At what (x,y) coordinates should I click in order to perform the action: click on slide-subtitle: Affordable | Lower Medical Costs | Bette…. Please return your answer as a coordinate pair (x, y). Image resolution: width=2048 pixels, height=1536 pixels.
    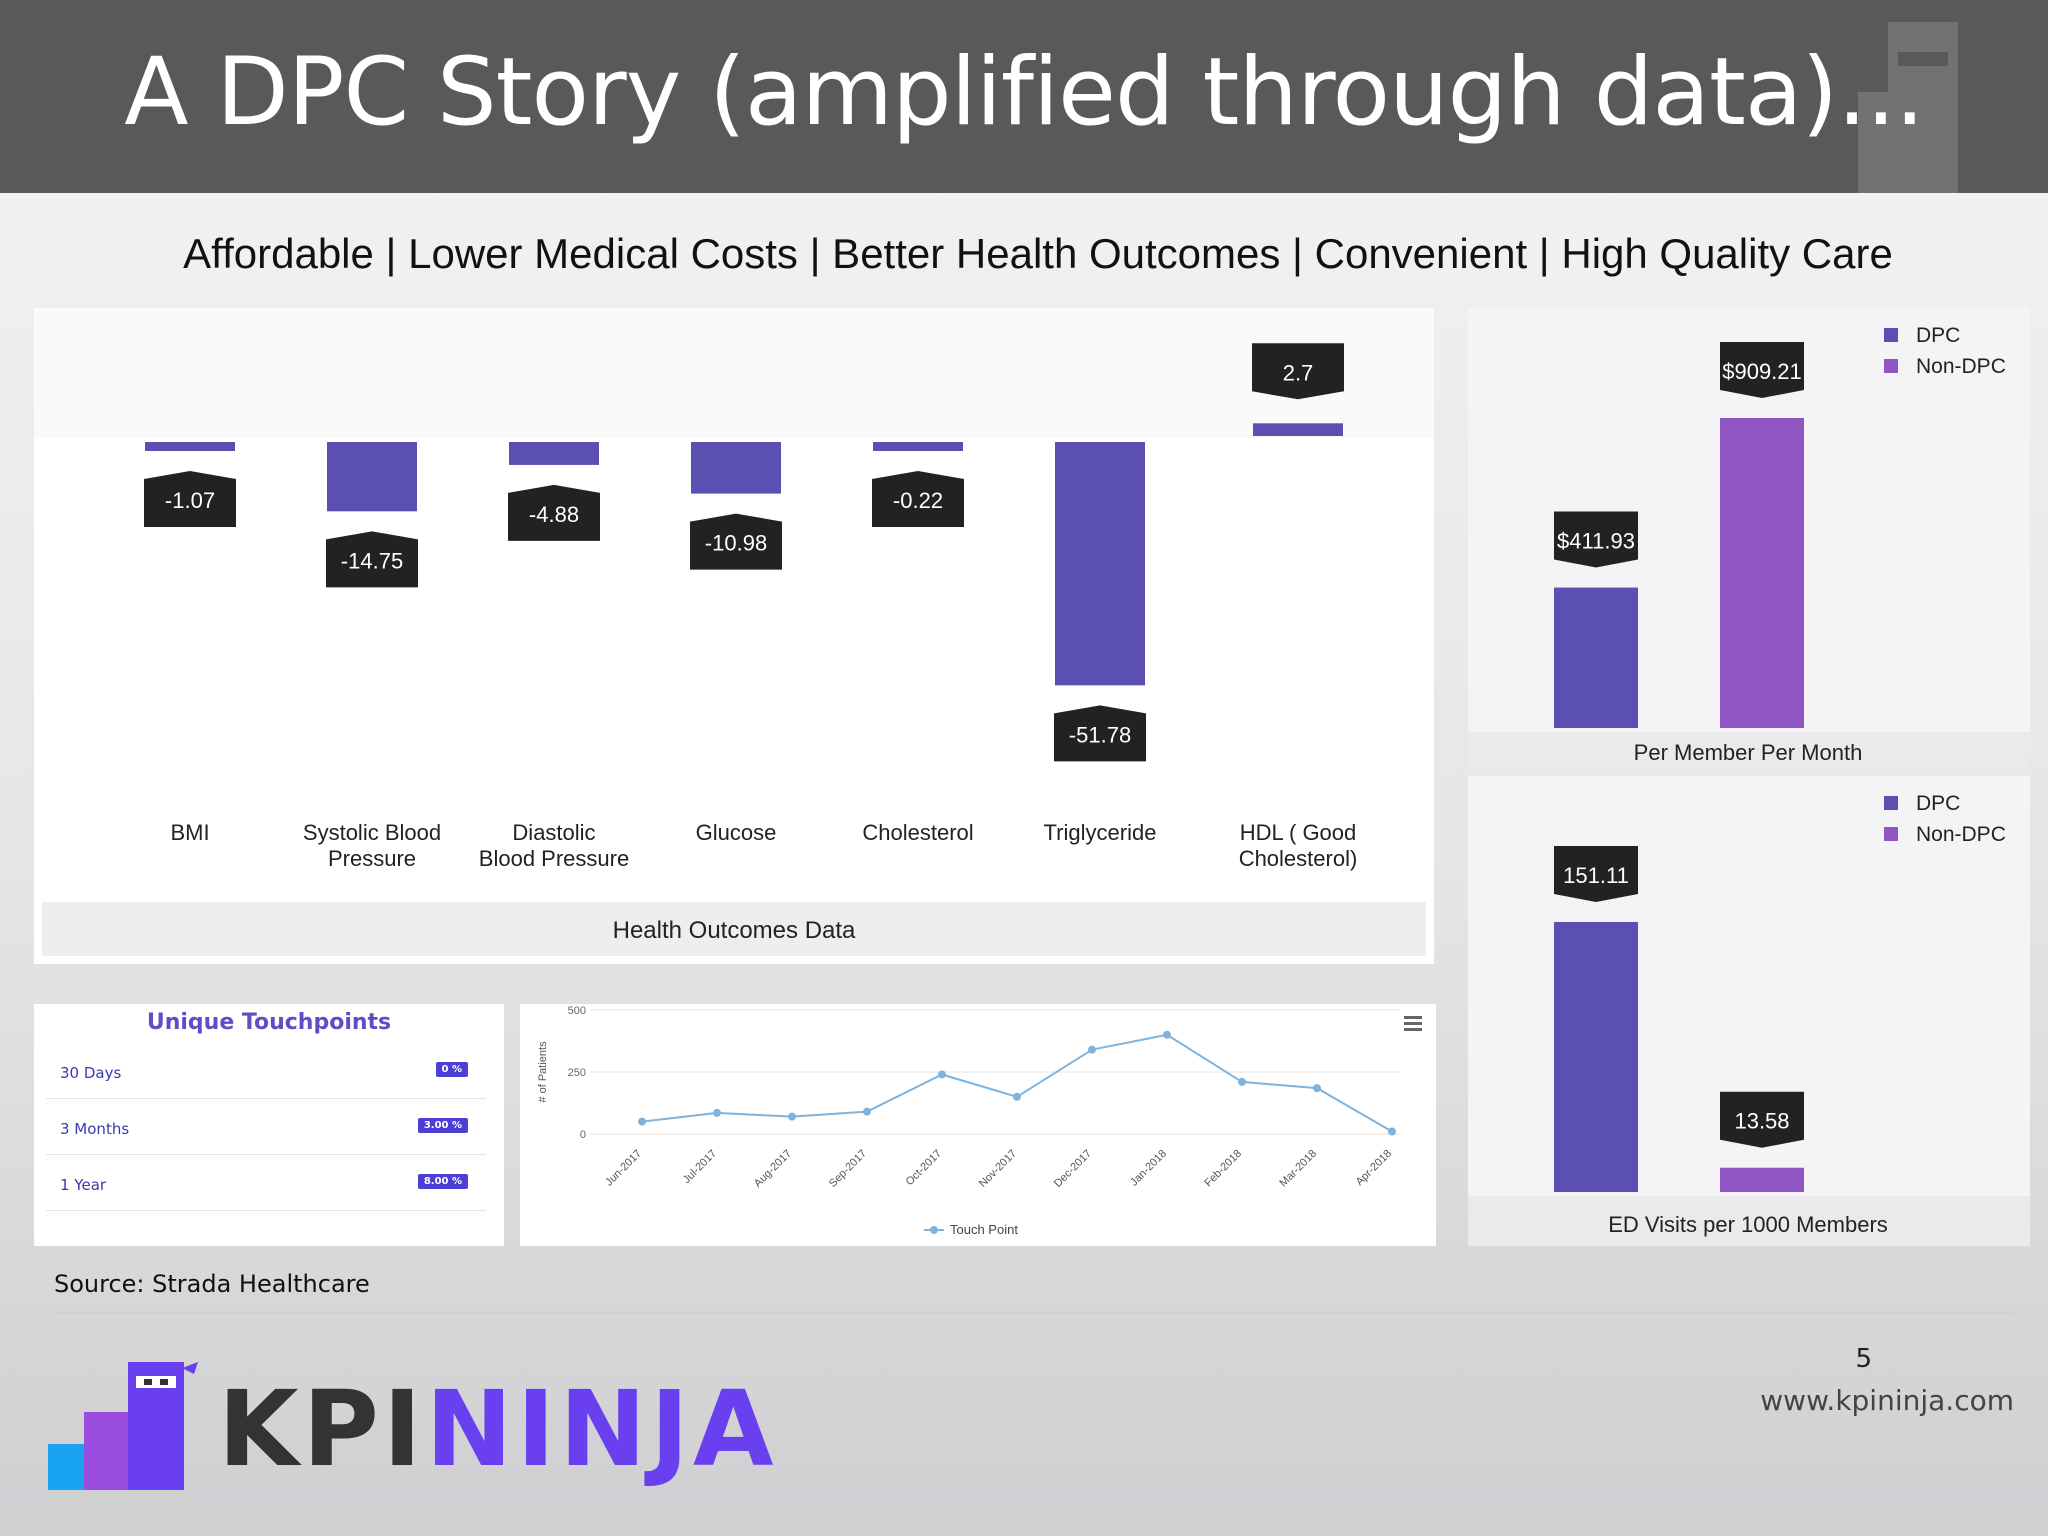
    Looking at the image, I should click on (1038, 253).